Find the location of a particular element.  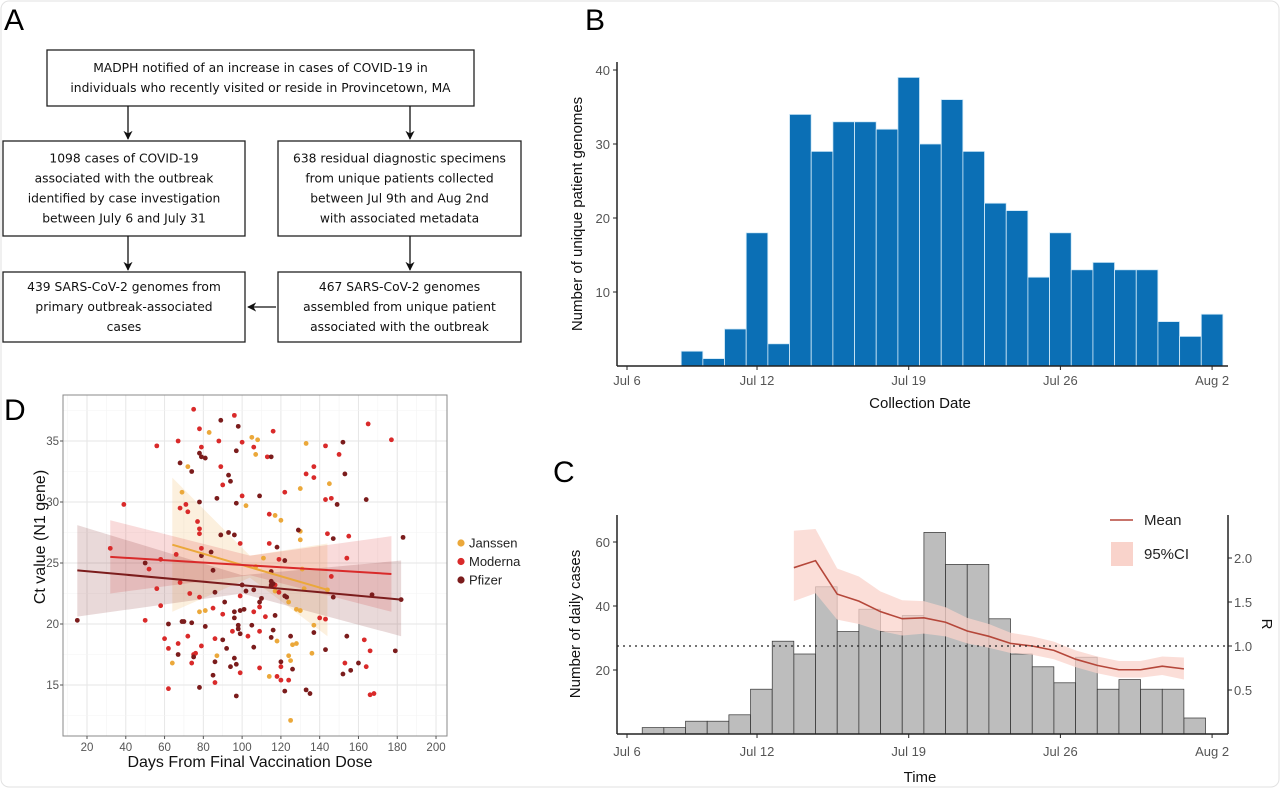

flow-box-text-line: identified by case investigation is located at coordinates (124, 199).